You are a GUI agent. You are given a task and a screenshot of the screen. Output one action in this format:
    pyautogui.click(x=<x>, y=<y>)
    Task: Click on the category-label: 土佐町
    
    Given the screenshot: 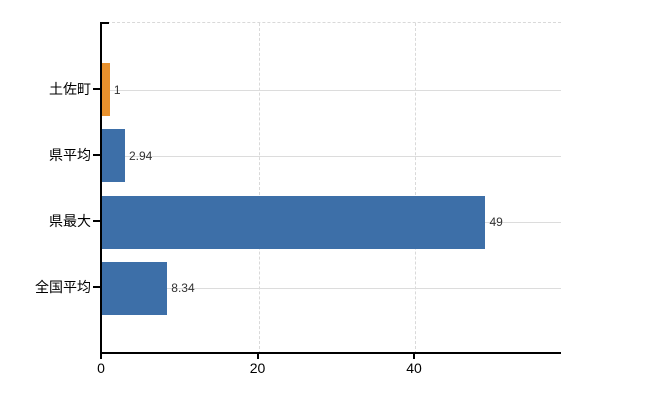 What is the action you would take?
    pyautogui.click(x=70, y=88)
    